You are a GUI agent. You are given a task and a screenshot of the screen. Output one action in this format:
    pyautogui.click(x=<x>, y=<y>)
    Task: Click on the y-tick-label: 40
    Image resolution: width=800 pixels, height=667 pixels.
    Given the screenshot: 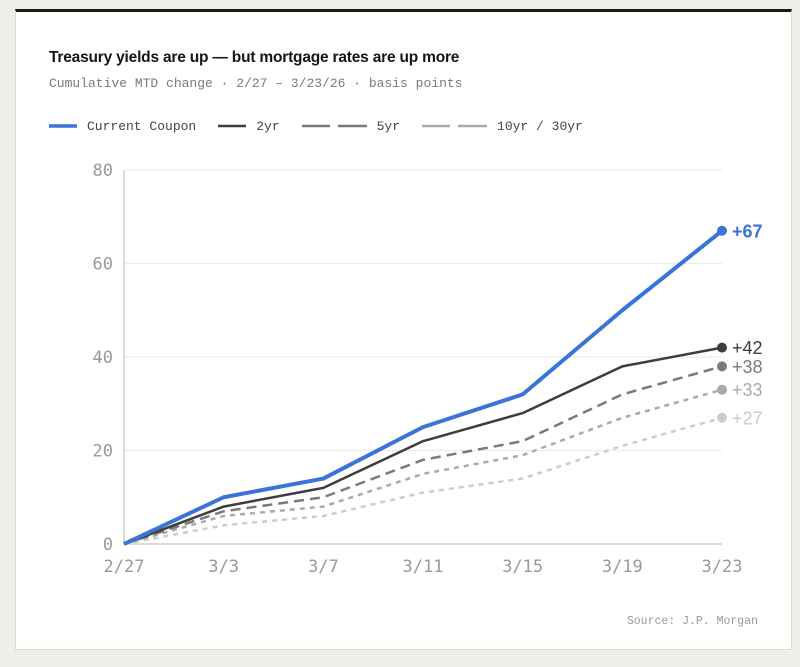 What is the action you would take?
    pyautogui.click(x=103, y=358)
    